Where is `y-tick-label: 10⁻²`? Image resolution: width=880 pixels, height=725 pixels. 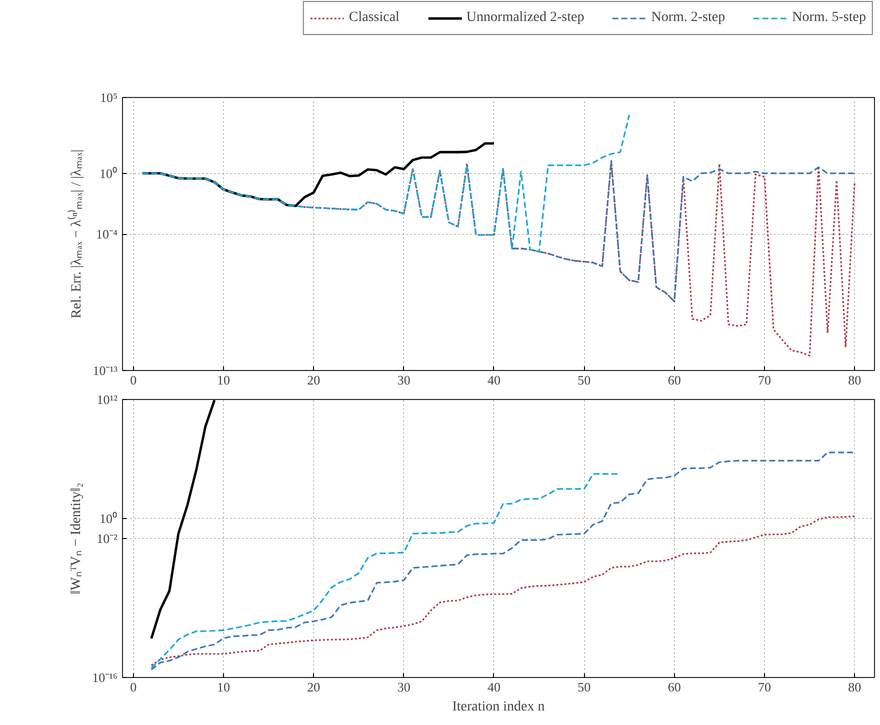 y-tick-label: 10⁻² is located at coordinates (107, 538).